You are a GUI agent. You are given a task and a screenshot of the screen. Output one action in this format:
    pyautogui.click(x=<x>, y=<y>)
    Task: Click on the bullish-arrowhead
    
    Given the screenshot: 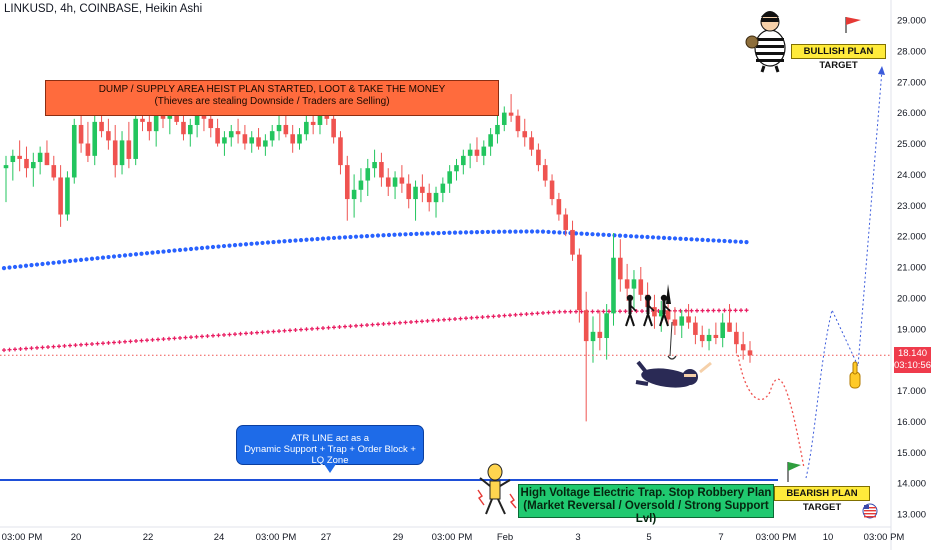 What is the action you would take?
    pyautogui.click(x=881, y=70)
    